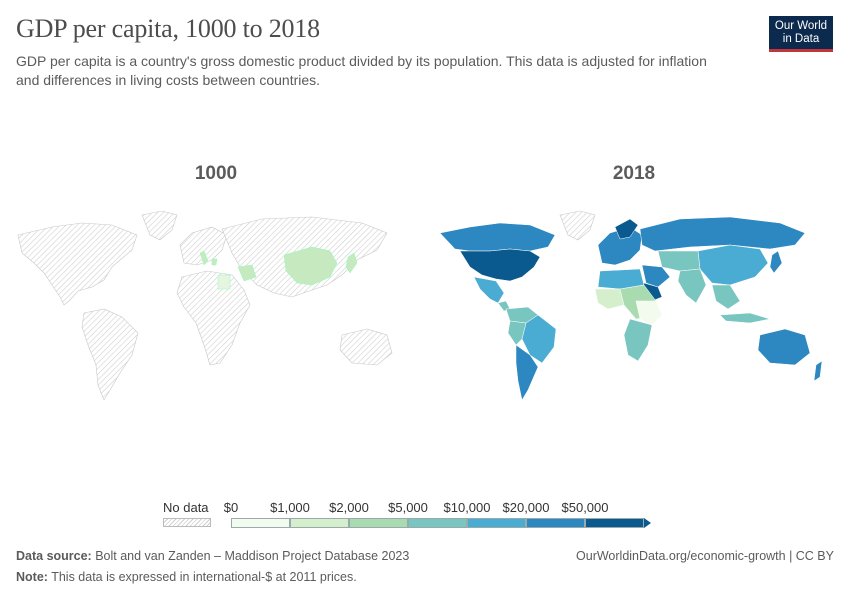 The height and width of the screenshot is (600, 850). What do you see at coordinates (186, 507) in the screenshot?
I see `legend-no-data-label: No data` at bounding box center [186, 507].